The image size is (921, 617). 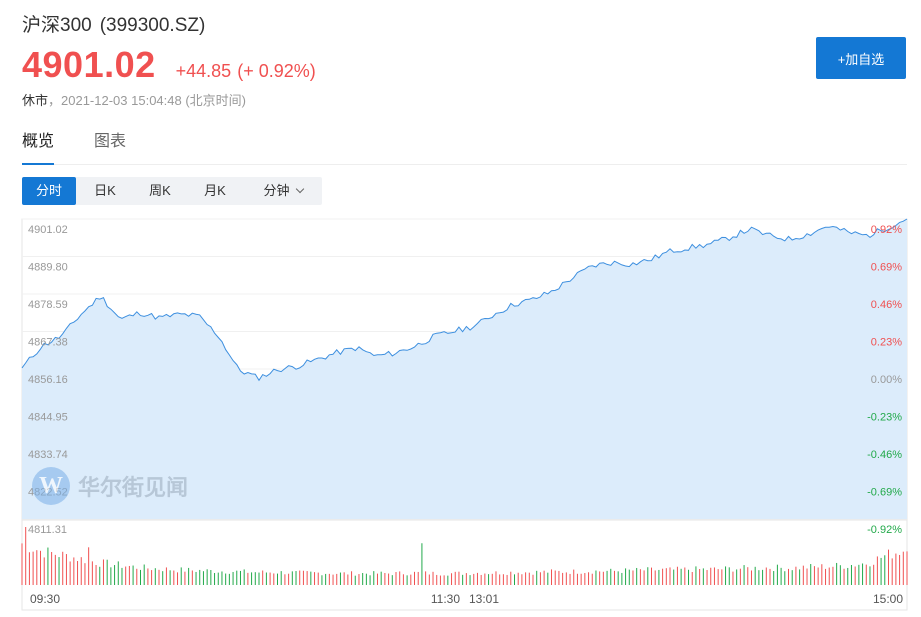 What do you see at coordinates (172, 191) in the screenshot?
I see `period-selector: 分时 日K 周K 月K 分钟` at bounding box center [172, 191].